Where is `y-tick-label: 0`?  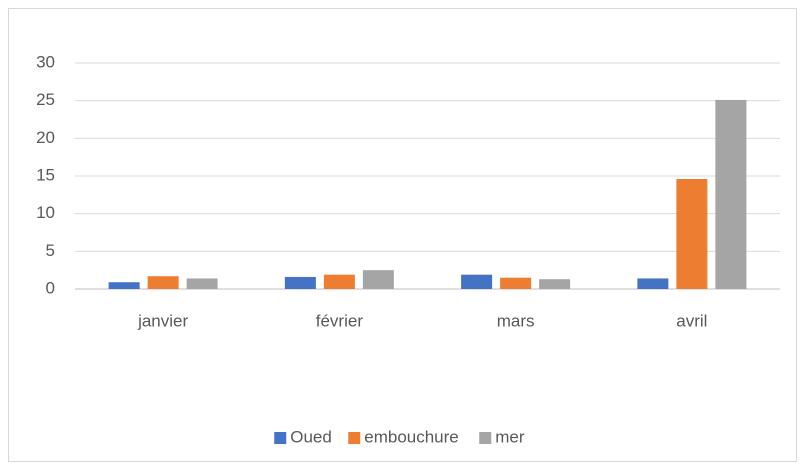
y-tick-label: 0 is located at coordinates (50, 287).